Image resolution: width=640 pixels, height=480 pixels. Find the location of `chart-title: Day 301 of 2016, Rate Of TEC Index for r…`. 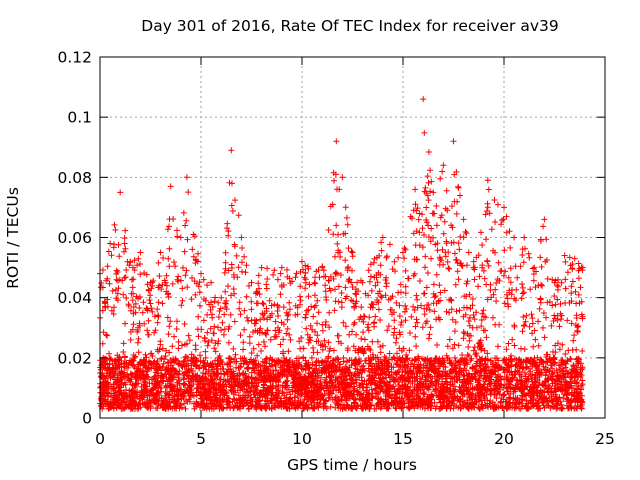

chart-title: Day 301 of 2016, Rate Of TEC Index for r… is located at coordinates (349, 26).